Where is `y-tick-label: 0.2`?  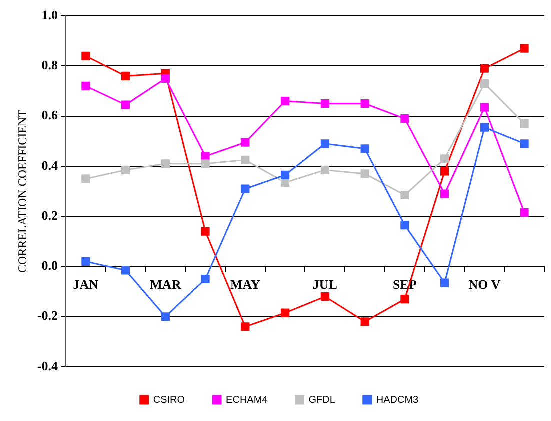 y-tick-label: 0.2 is located at coordinates (50, 215).